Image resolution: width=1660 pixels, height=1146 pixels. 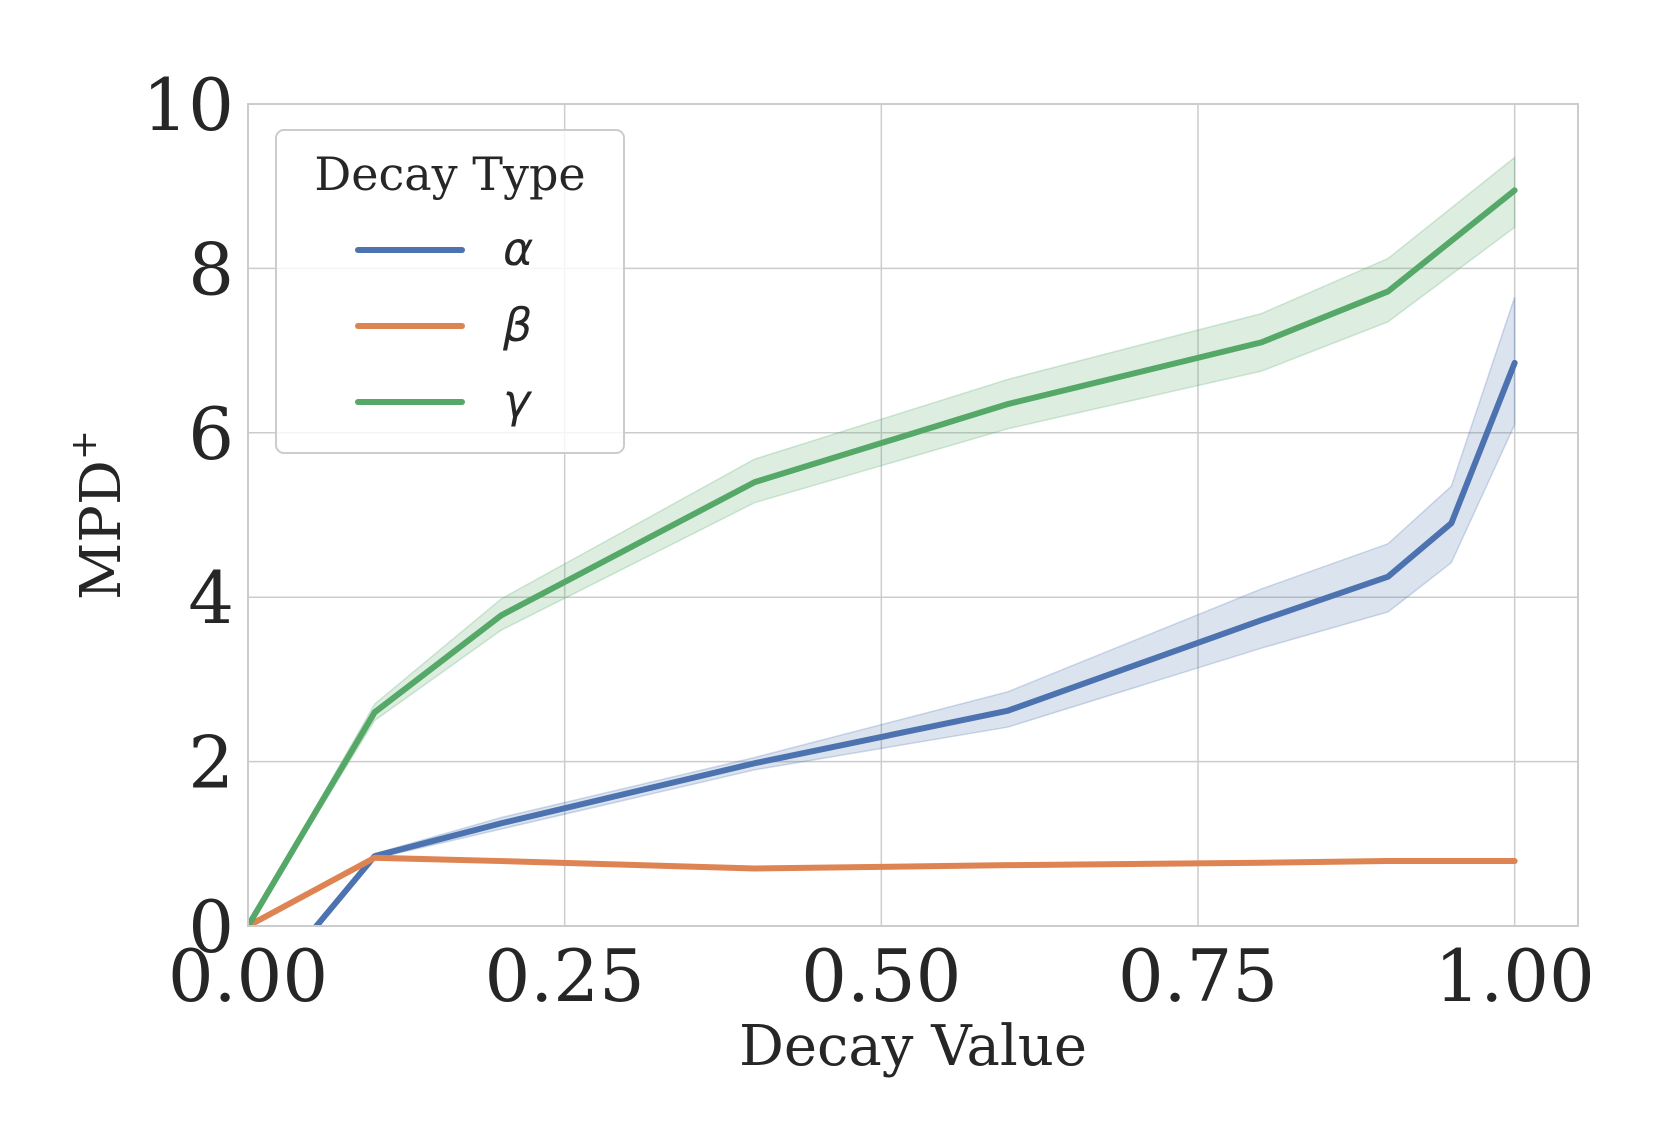 I want to click on x-tick-label: 0.75, so click(x=1198, y=976).